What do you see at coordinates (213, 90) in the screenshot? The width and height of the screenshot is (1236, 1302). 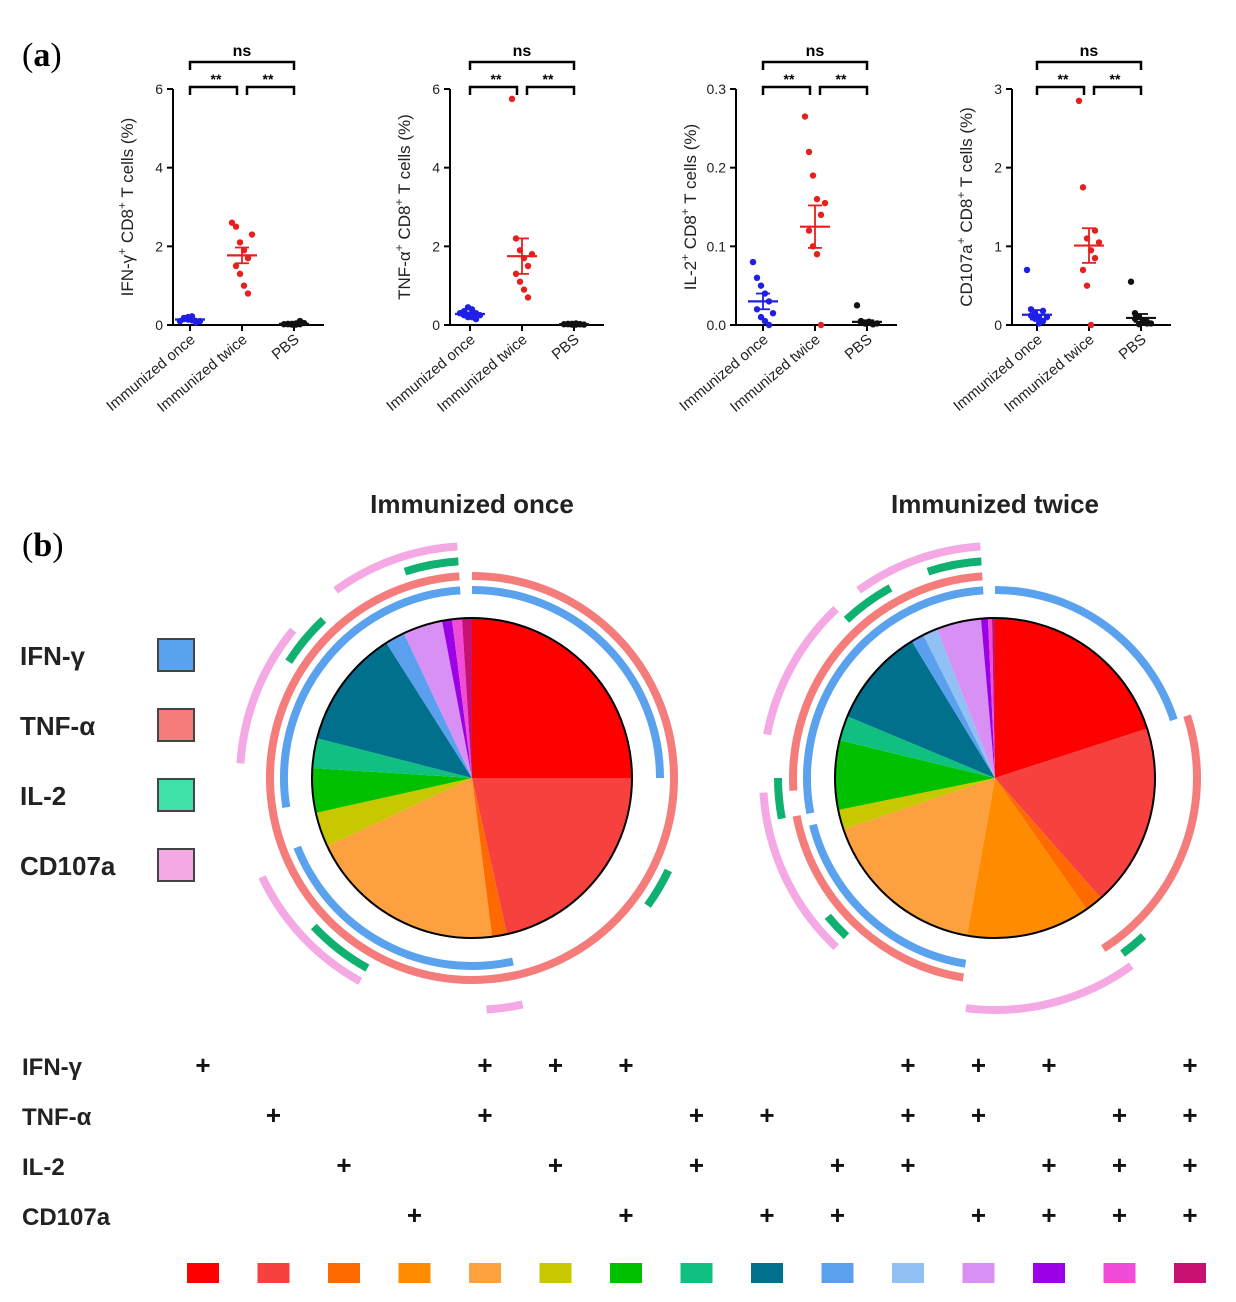 I see `sig-bracket-left` at bounding box center [213, 90].